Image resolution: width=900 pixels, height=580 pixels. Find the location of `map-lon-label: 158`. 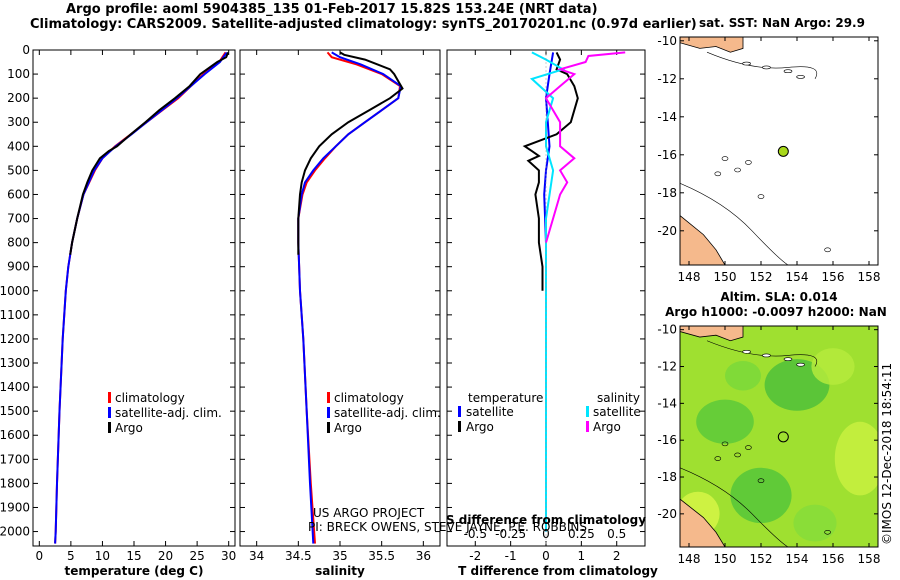

map-lon-label: 158 is located at coordinates (869, 277).